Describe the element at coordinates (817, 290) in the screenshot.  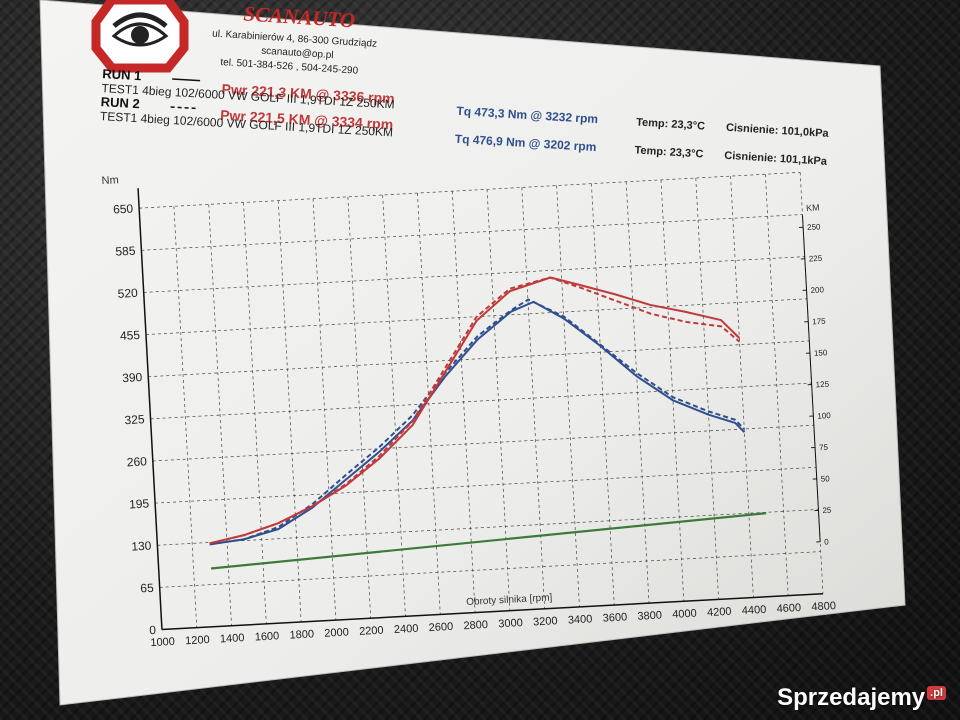
I see `y2-tick-label: 200` at that location.